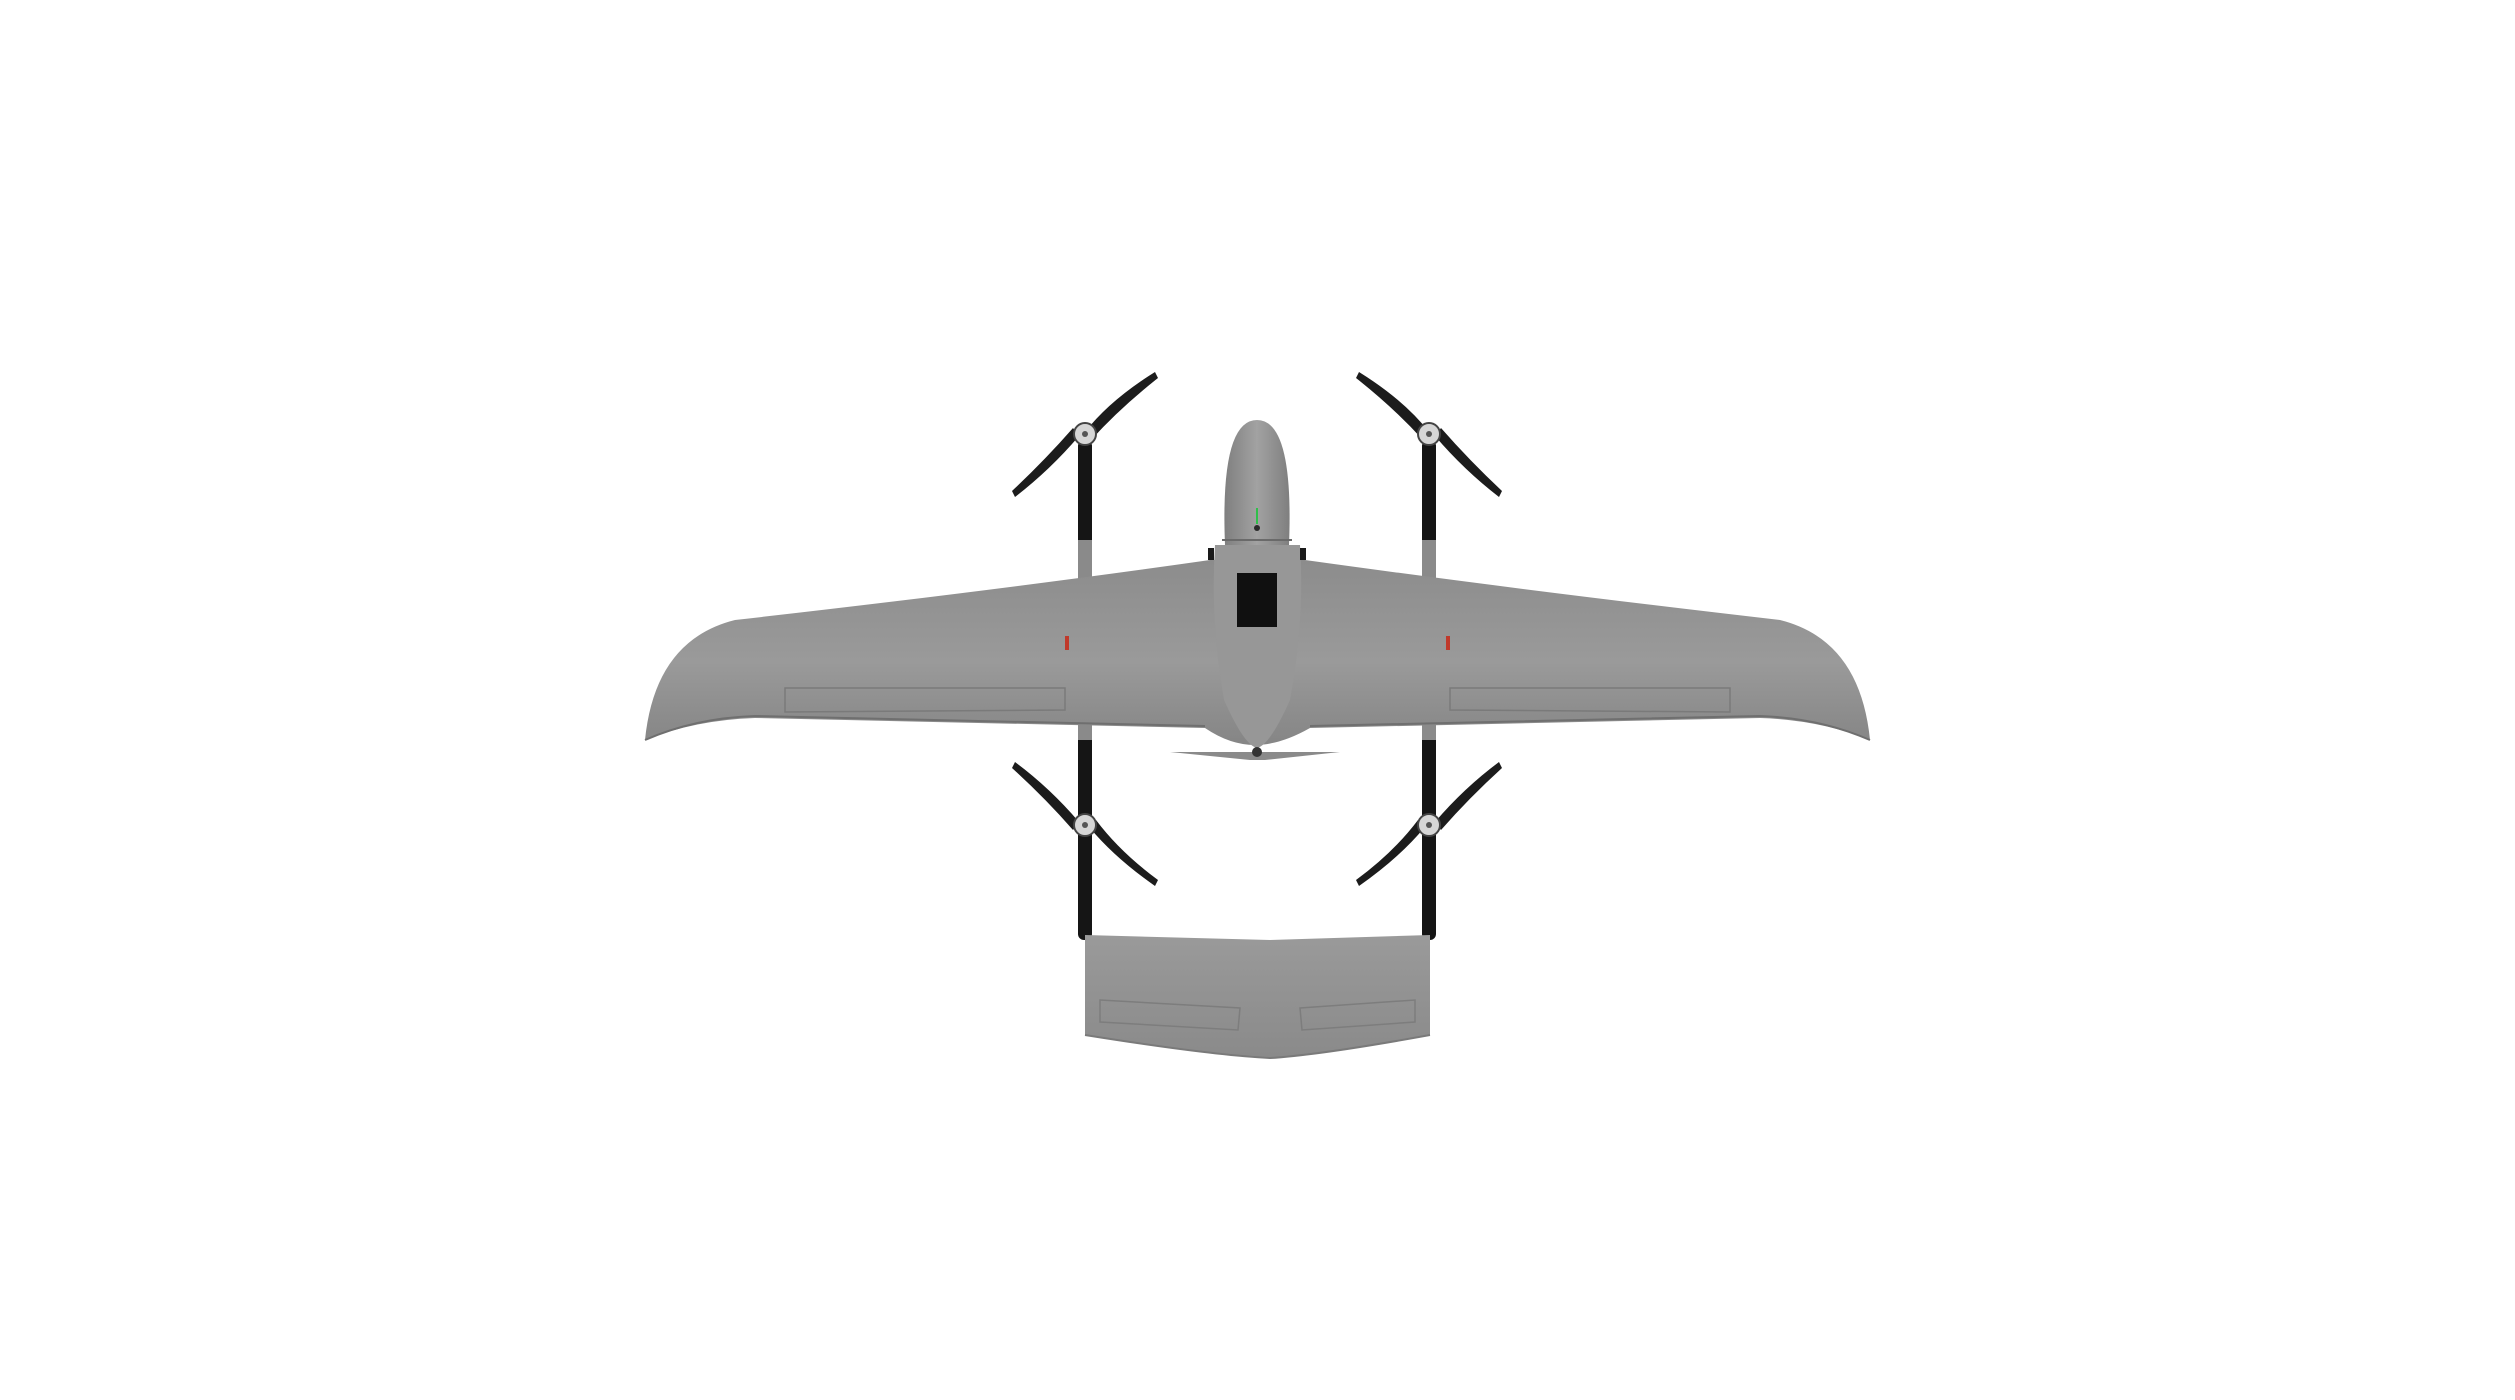  What do you see at coordinates (1085, 824) in the screenshot?
I see `rotor-rear-left` at bounding box center [1085, 824].